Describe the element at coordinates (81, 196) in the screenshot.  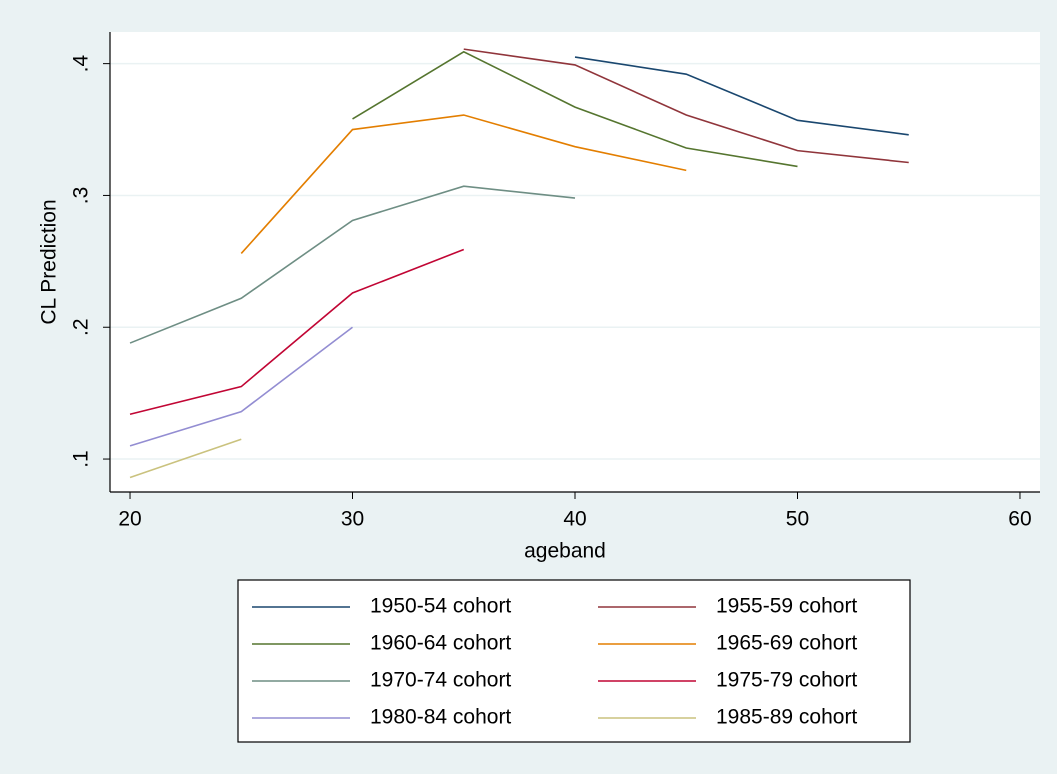
I see `y-tick-label: .3` at that location.